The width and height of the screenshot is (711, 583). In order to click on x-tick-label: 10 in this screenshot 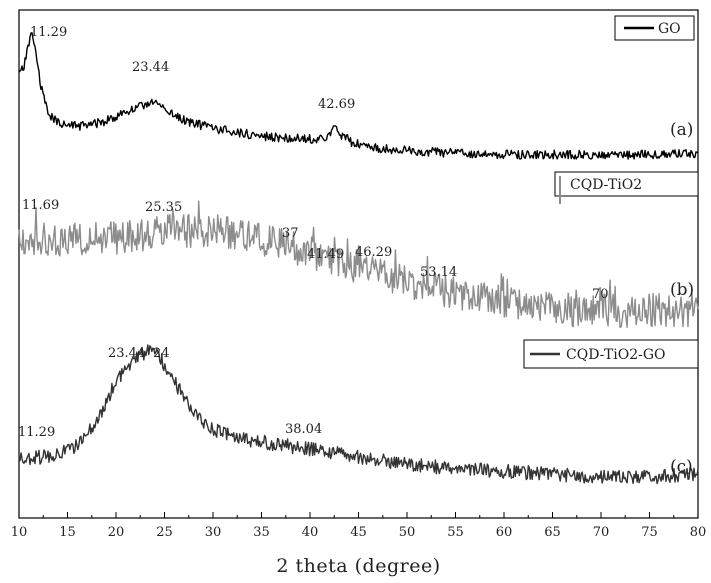, I will do `click(19, 532)`.